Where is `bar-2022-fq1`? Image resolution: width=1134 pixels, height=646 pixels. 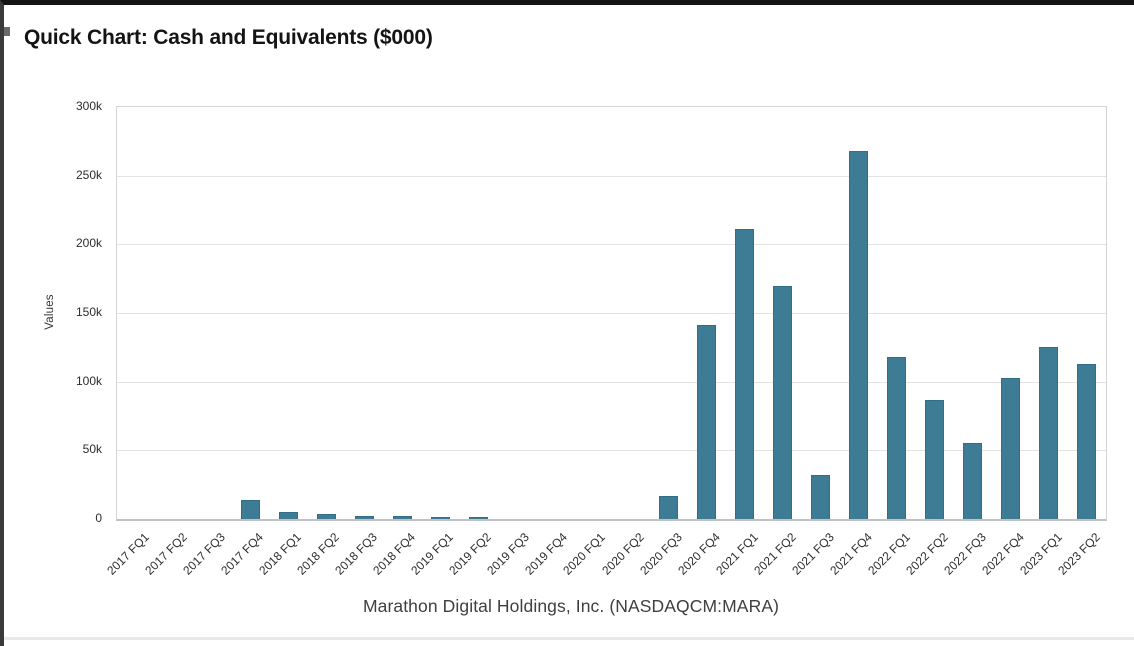 bar-2022-fq1 is located at coordinates (897, 437).